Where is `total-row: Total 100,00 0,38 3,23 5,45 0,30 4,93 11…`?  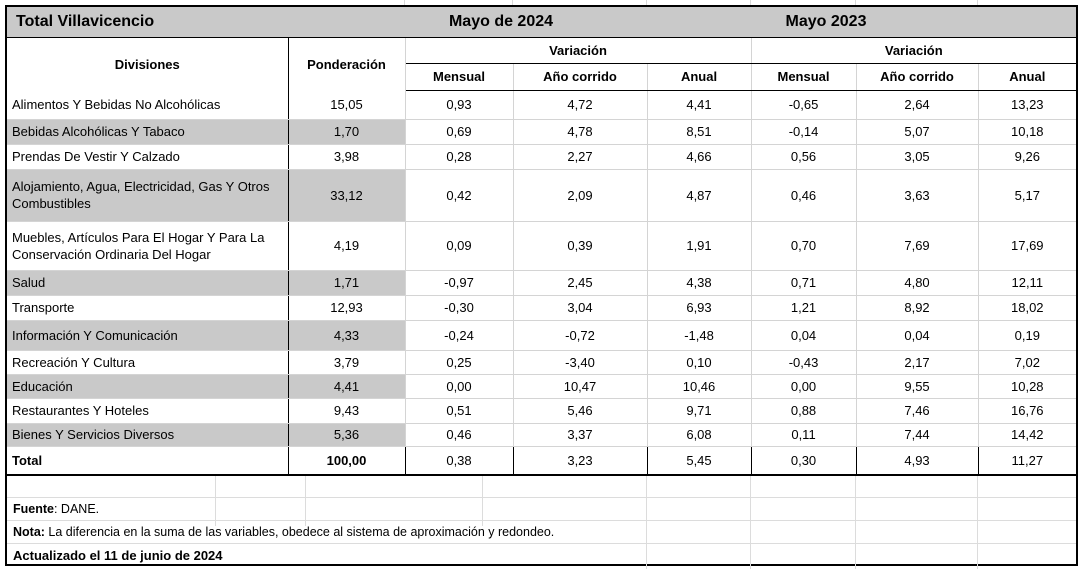
total-row: Total 100,00 0,38 3,23 5,45 0,30 4,93 11… is located at coordinates (542, 460).